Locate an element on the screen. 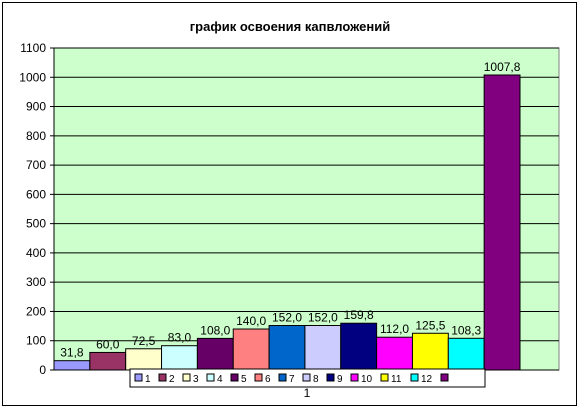 The width and height of the screenshot is (581, 410). legend-label: 2 is located at coordinates (172, 379).